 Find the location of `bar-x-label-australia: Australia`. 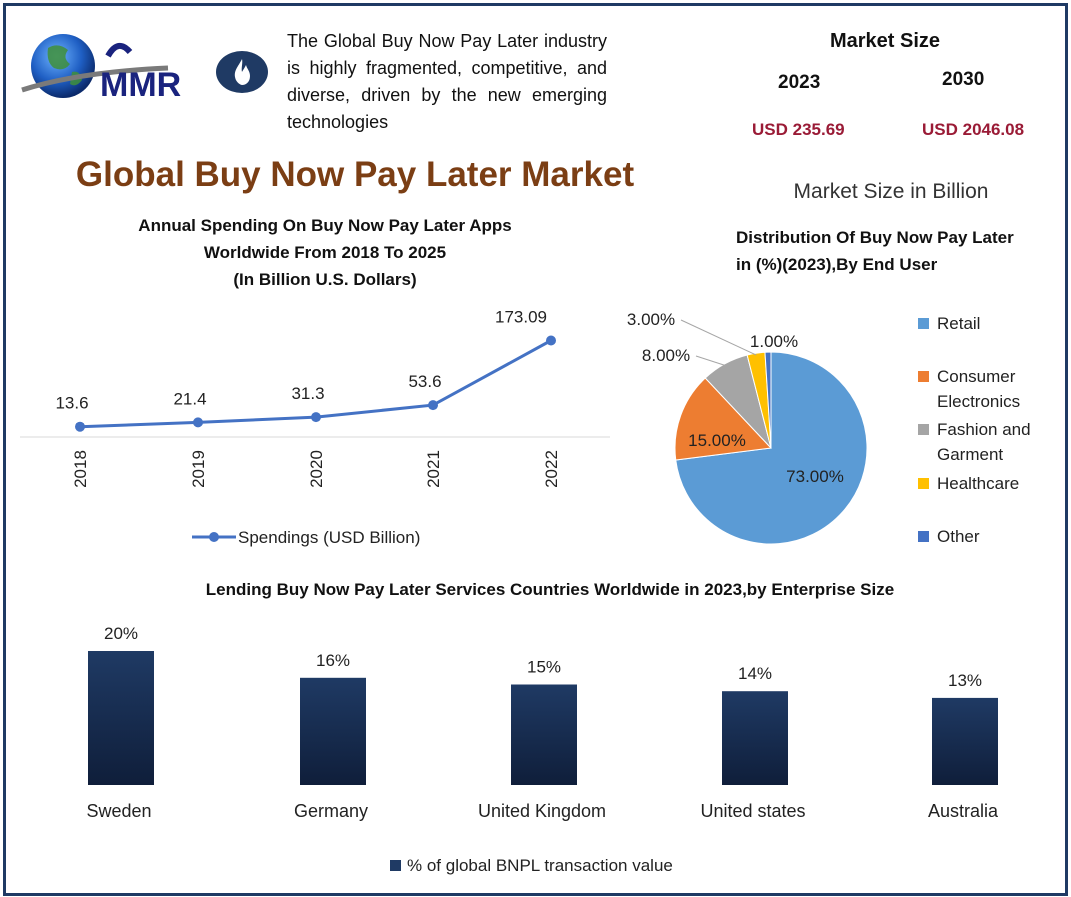

bar-x-label-australia: Australia is located at coordinates (963, 811).